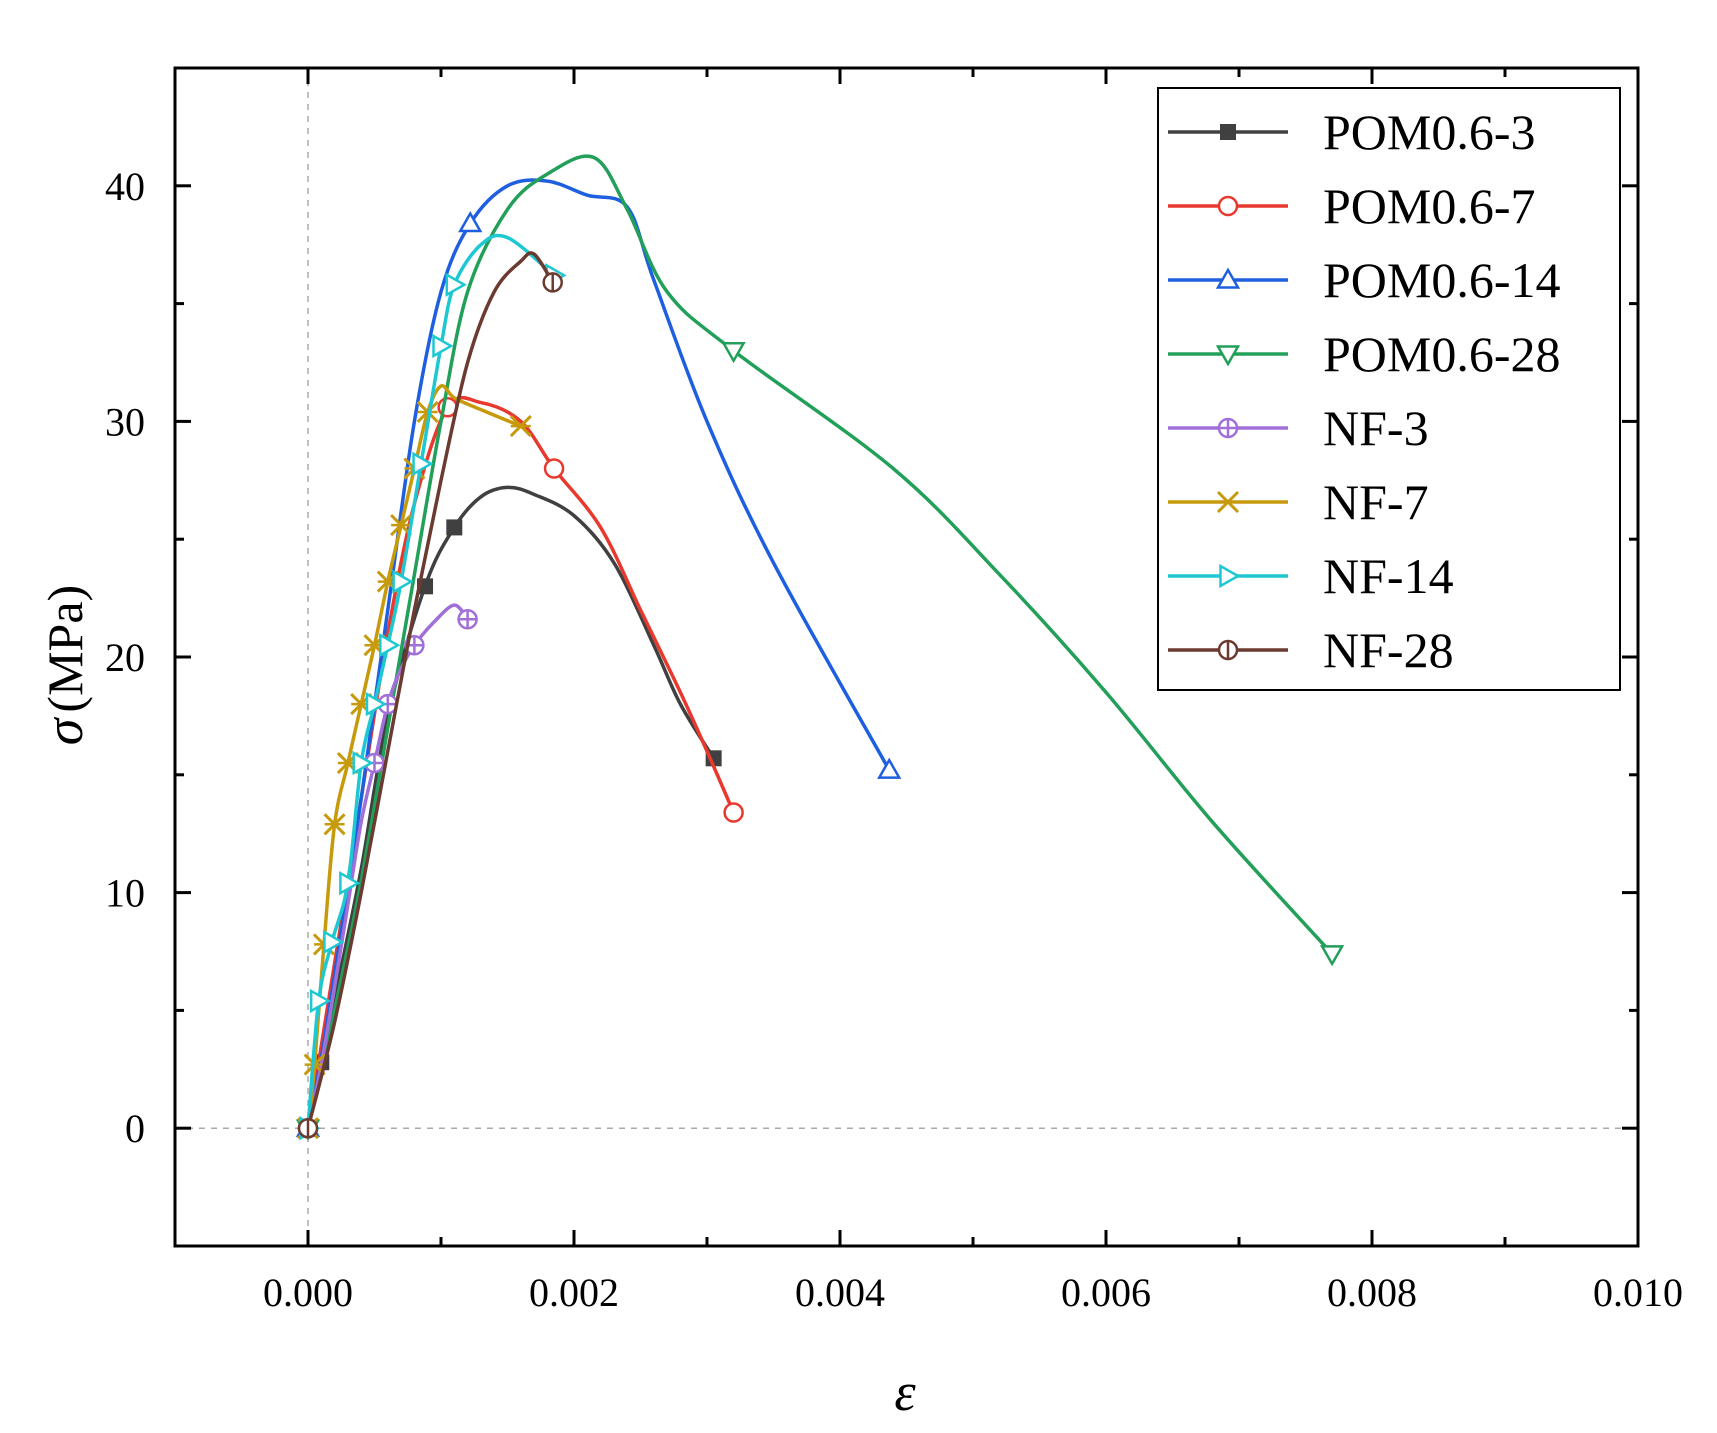  Describe the element at coordinates (1638, 1292) in the screenshot. I see `x-tick-label: 0.010` at that location.